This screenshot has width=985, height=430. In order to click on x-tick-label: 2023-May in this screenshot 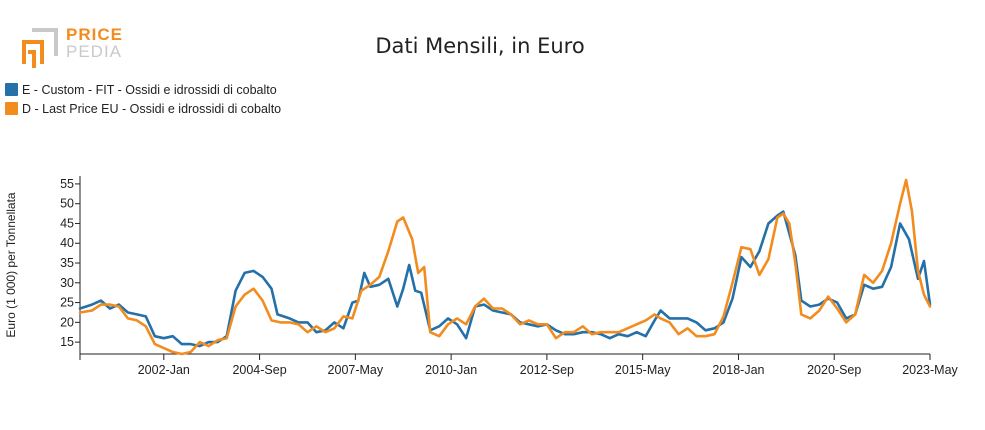, I will do `click(930, 370)`.